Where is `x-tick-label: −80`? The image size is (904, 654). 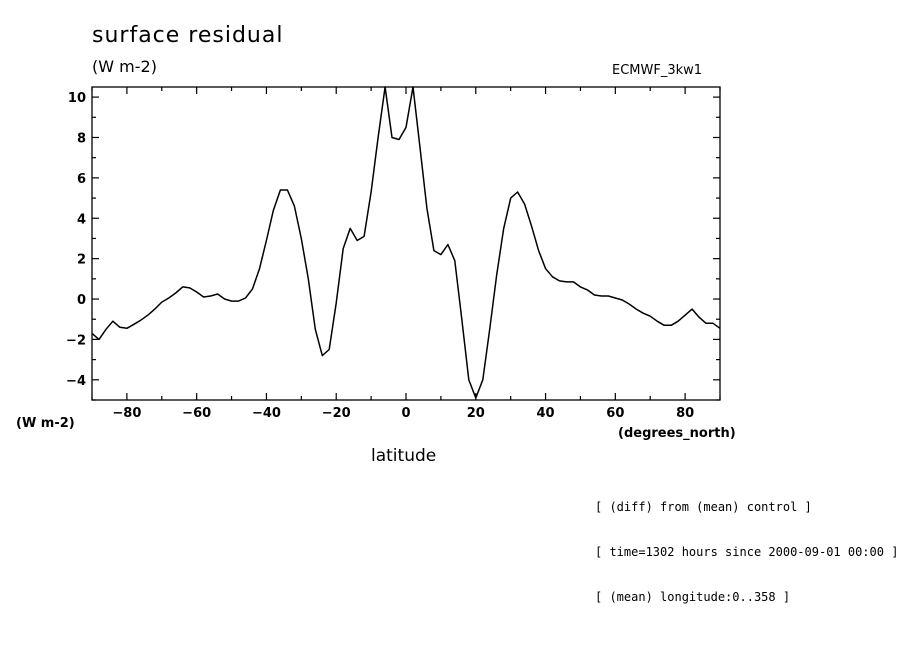
x-tick-label: −80 is located at coordinates (126, 413).